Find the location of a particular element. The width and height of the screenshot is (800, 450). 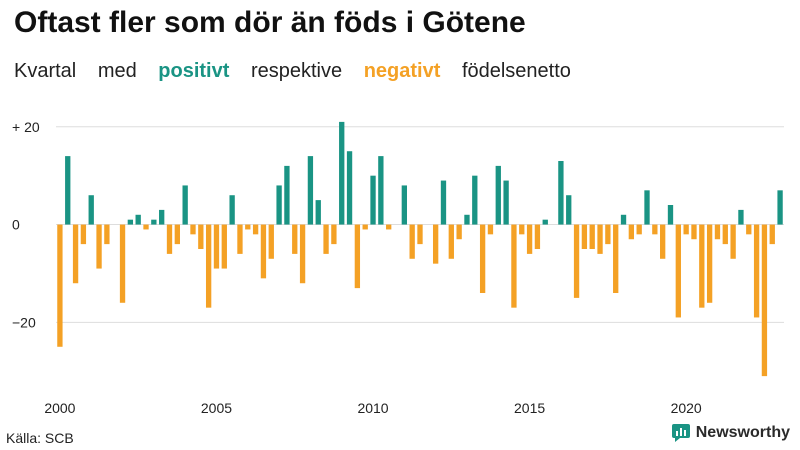

brand-name: Newsworthy is located at coordinates (742, 432).